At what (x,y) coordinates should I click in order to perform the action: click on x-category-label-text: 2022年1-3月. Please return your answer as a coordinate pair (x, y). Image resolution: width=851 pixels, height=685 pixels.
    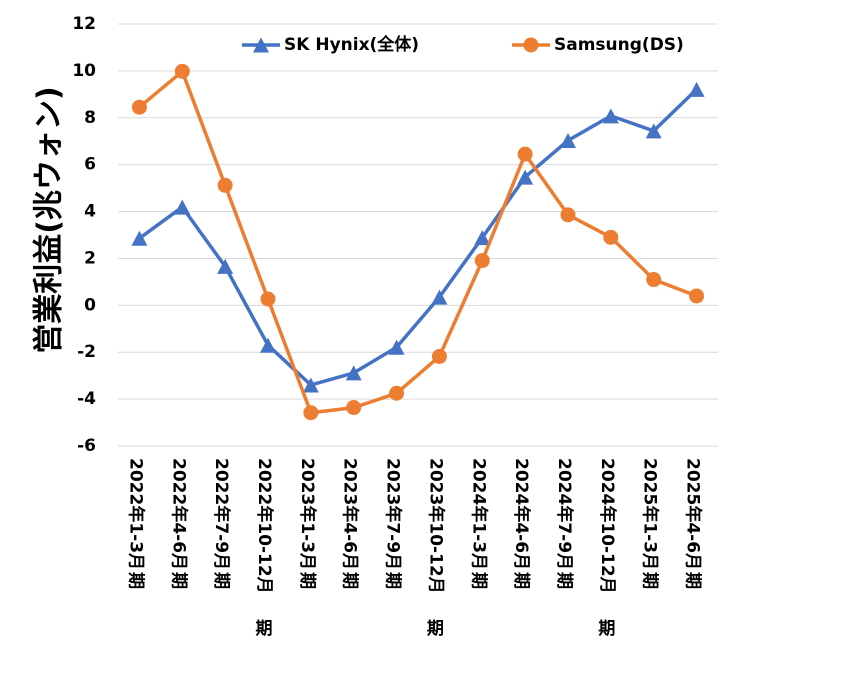
    Looking at the image, I should click on (135, 514).